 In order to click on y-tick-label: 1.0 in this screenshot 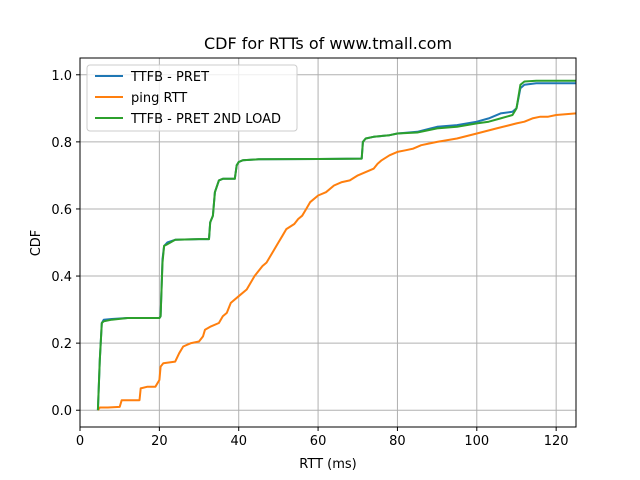, I will do `click(61, 76)`.